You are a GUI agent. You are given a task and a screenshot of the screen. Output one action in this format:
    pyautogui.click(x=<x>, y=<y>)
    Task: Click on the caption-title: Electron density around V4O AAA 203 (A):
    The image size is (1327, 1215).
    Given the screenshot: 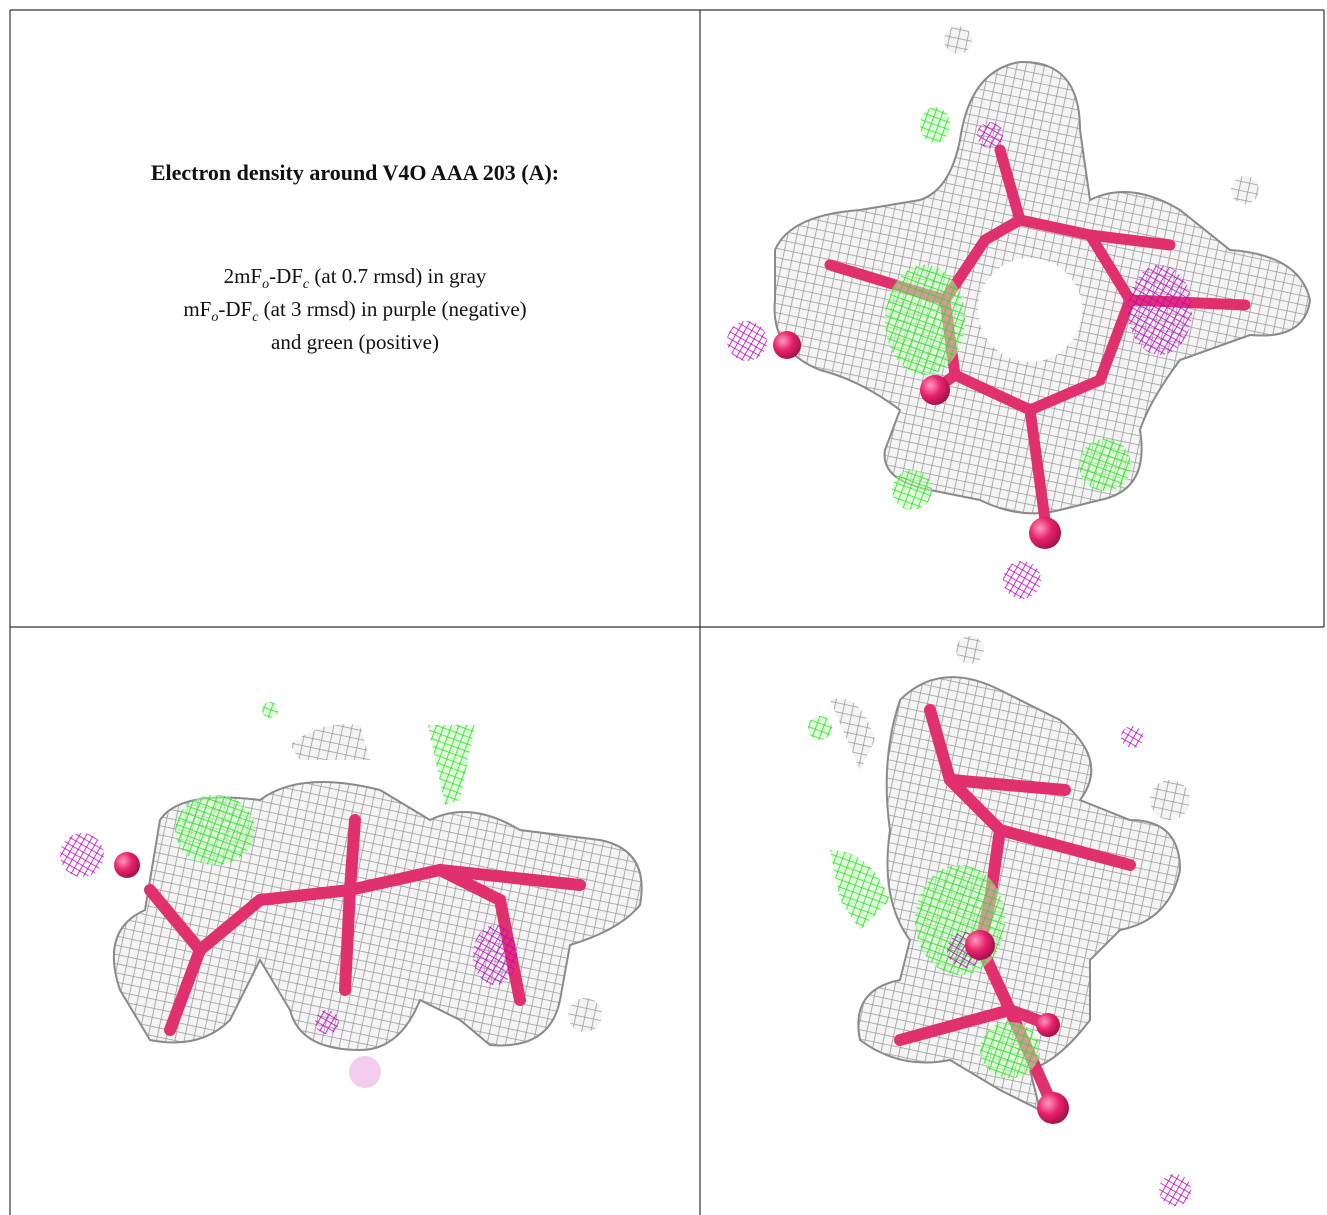 What is the action you would take?
    pyautogui.click(x=355, y=172)
    